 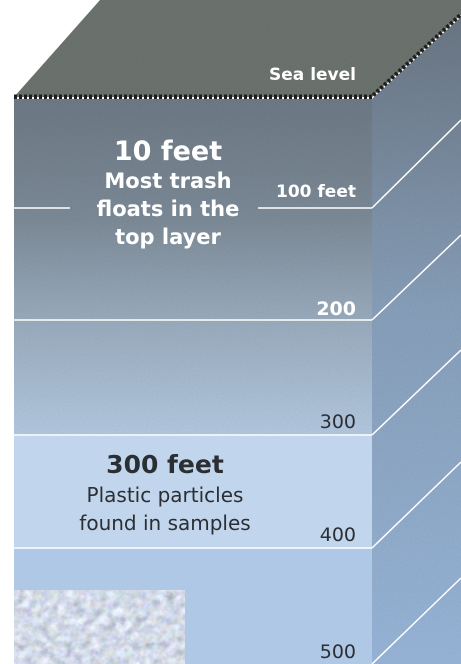 I want to click on callout-line: top layer, so click(x=168, y=237).